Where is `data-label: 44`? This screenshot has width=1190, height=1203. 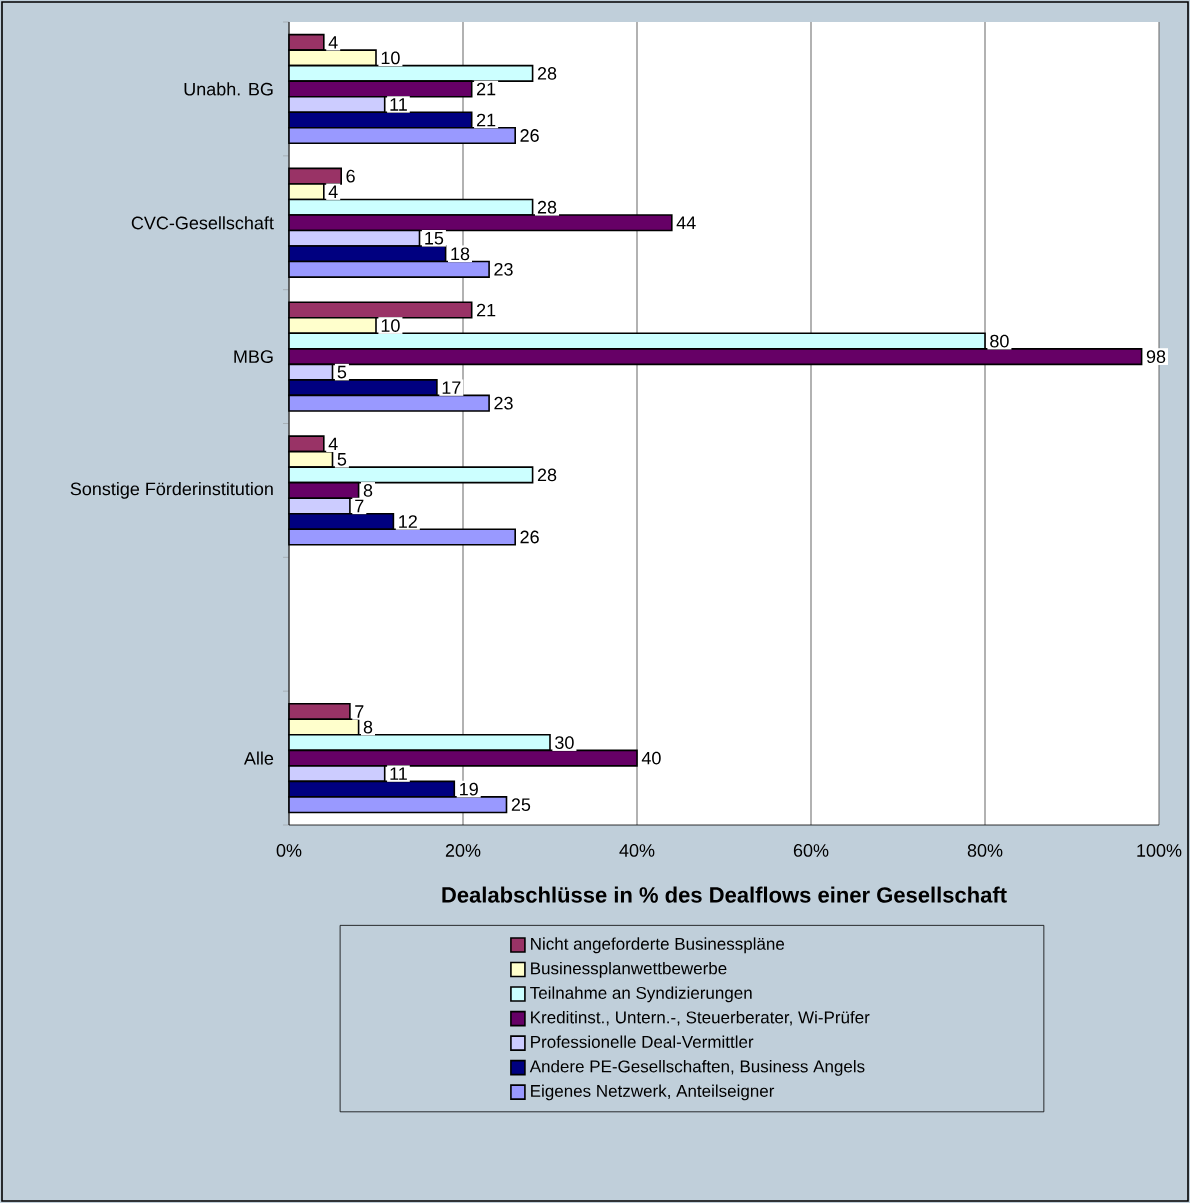 data-label: 44 is located at coordinates (686, 222).